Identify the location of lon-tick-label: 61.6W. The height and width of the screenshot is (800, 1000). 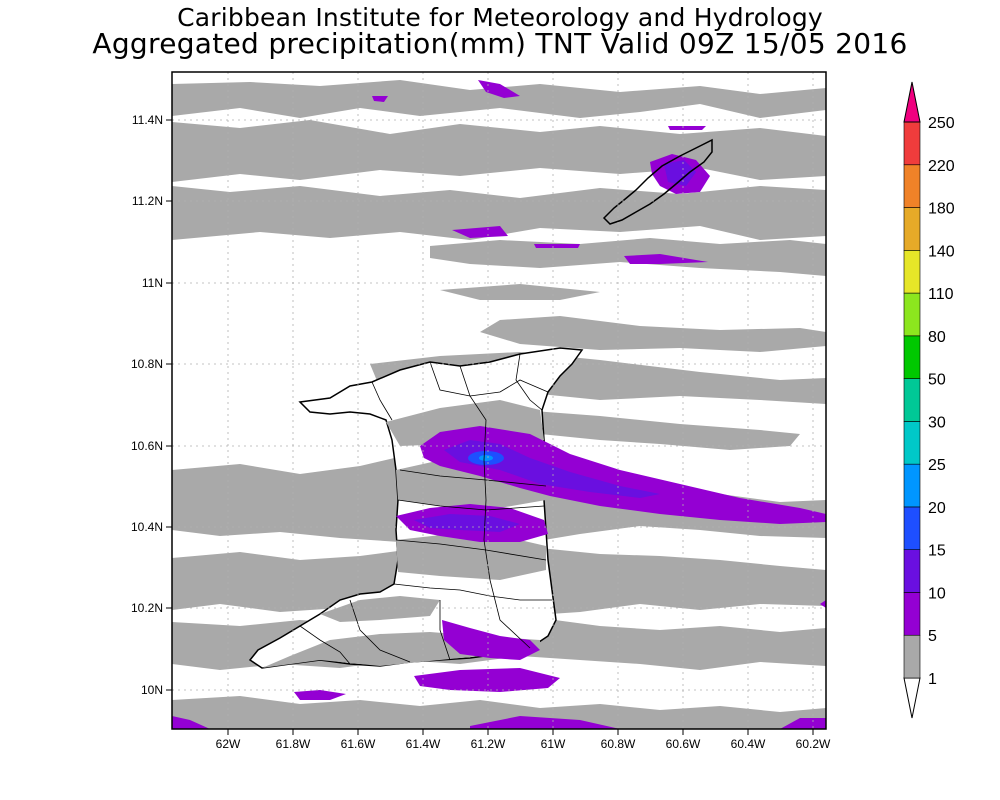
(358, 744).